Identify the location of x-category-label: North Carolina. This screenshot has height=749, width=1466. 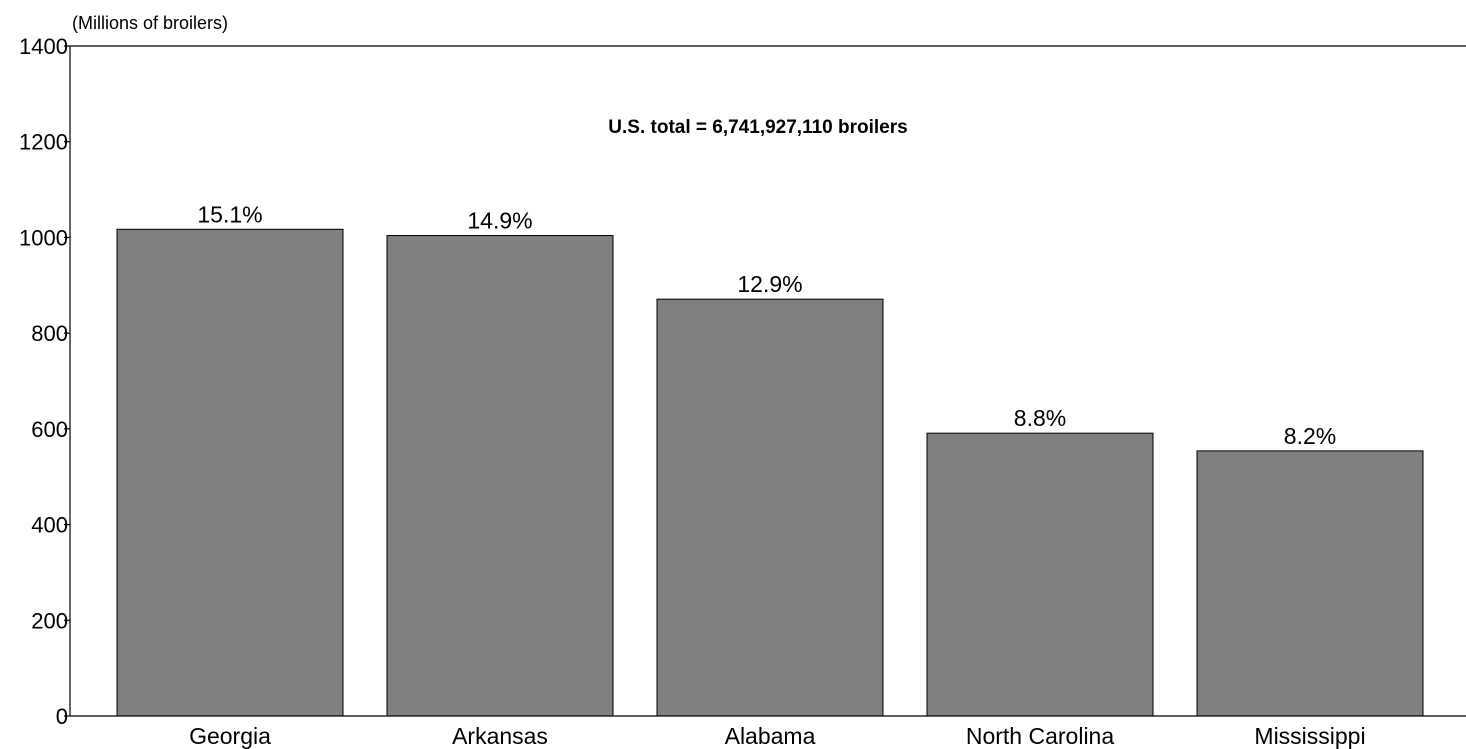
(1040, 736).